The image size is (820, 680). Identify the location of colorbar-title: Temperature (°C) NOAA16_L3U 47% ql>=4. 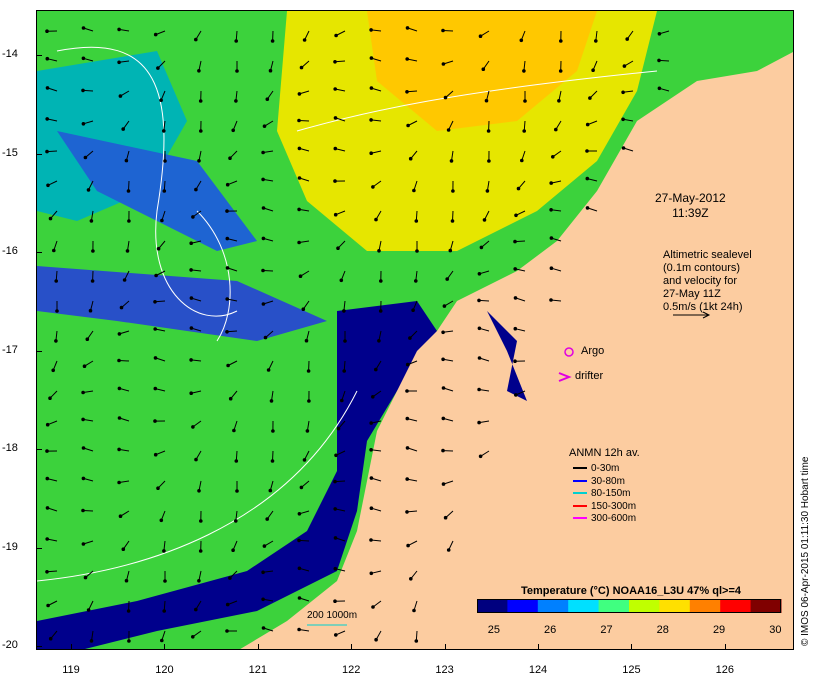
(631, 591).